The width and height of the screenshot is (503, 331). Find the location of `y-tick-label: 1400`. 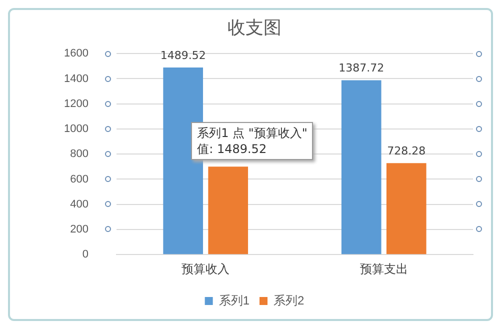

y-tick-label: 1400 is located at coordinates (76, 78).